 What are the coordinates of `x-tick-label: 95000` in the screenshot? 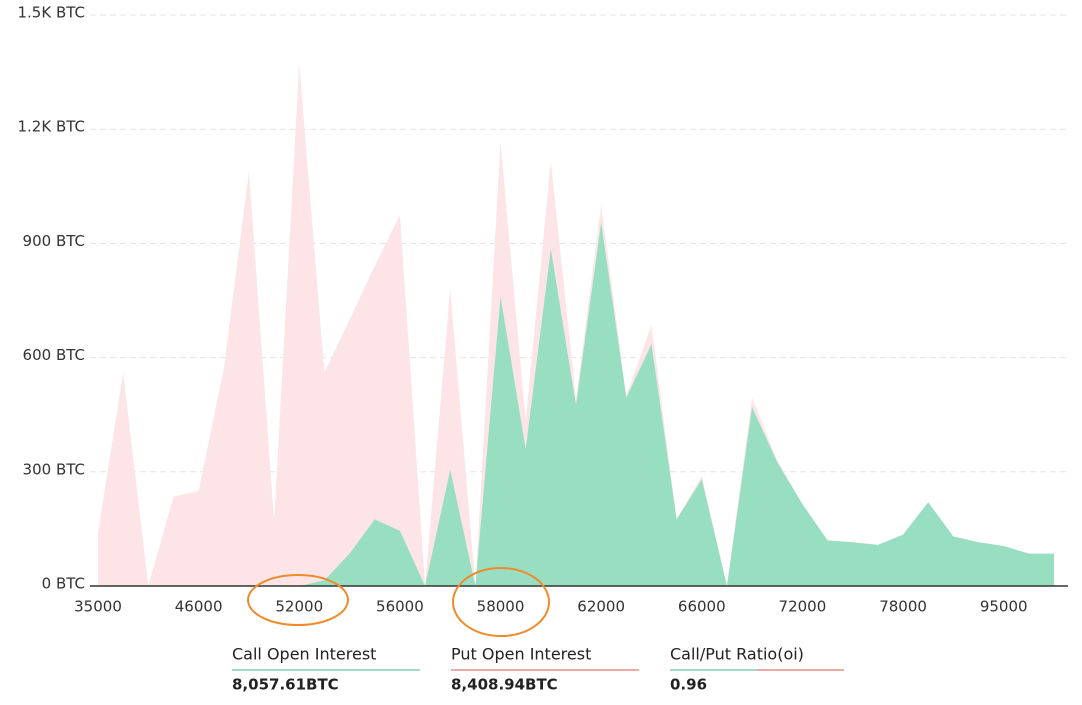 It's located at (1004, 607).